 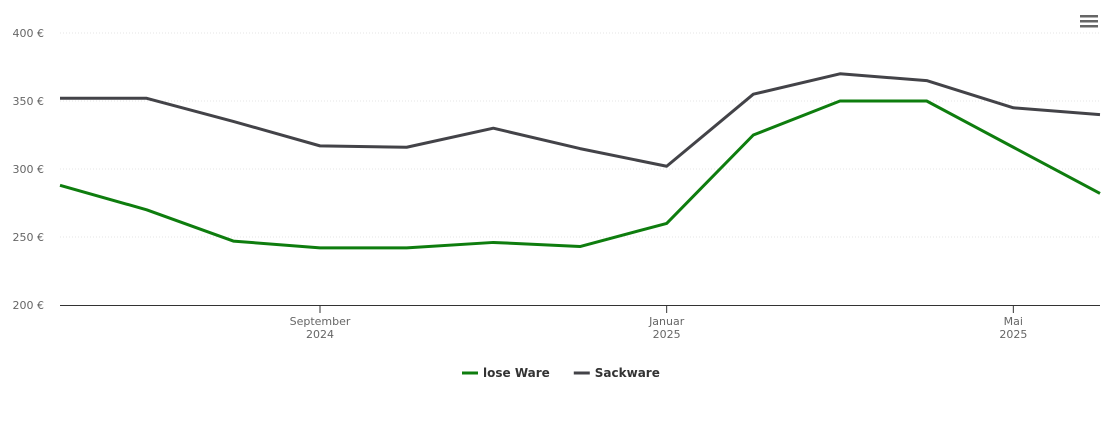 I want to click on x-tick-label: Mai 2025, so click(x=1013, y=328).